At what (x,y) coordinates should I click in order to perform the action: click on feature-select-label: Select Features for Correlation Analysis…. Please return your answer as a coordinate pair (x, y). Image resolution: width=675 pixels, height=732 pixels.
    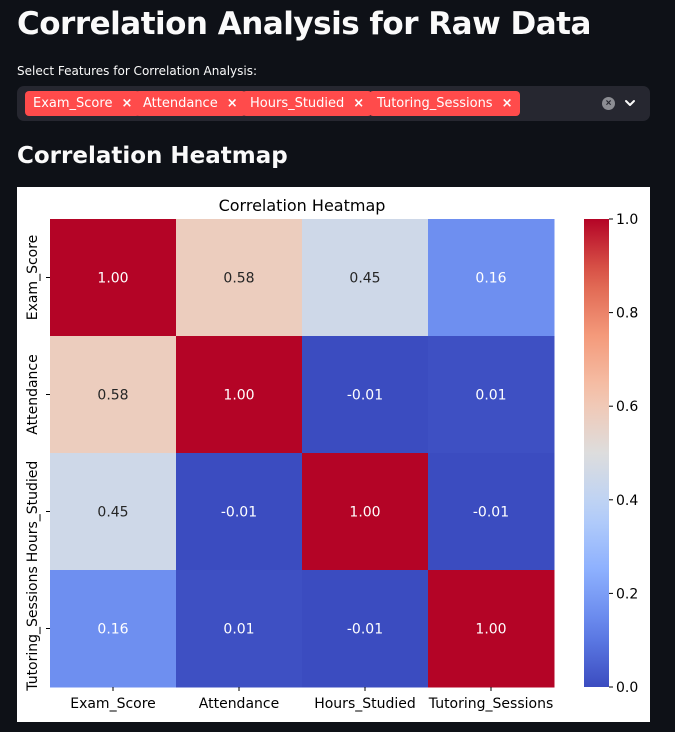
    Looking at the image, I should click on (137, 71).